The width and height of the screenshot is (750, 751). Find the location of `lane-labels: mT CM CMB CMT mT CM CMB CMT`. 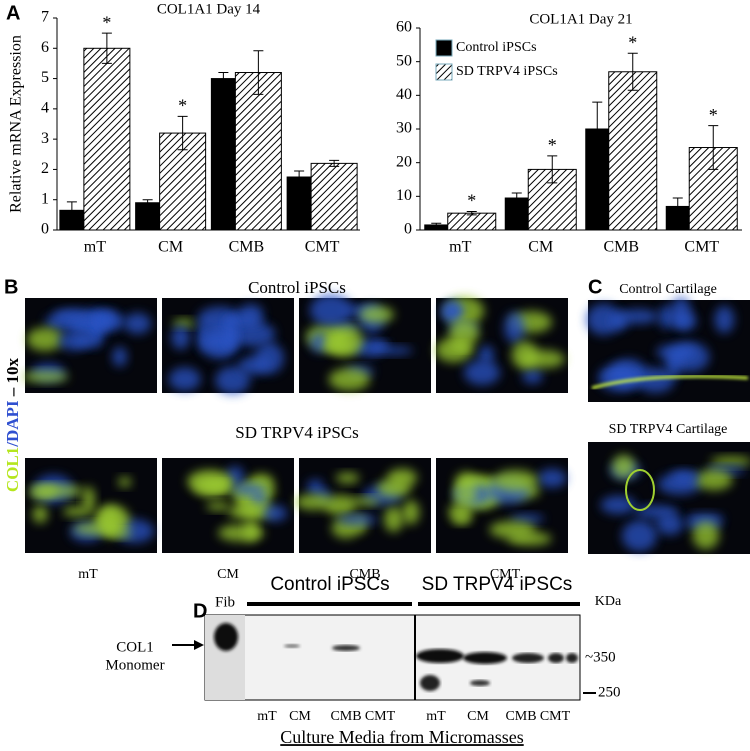

lane-labels: mT CM CMB CMT mT CM CMB CMT is located at coordinates (413, 716).